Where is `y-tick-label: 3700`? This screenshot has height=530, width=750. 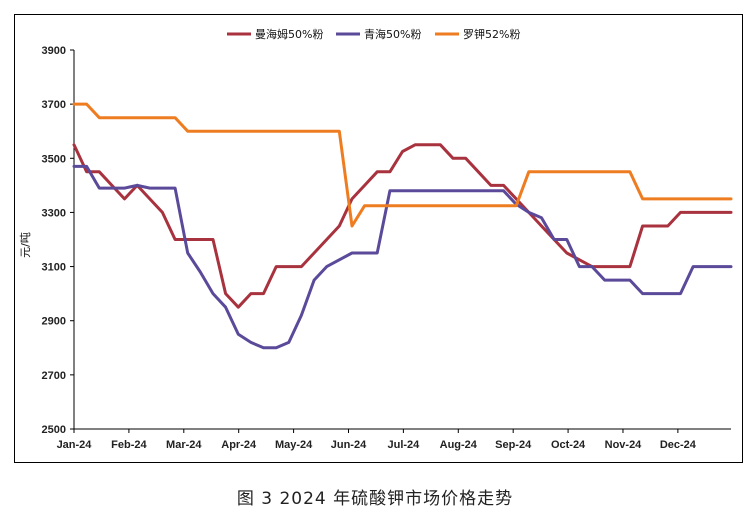
y-tick-label: 3700 is located at coordinates (54, 105).